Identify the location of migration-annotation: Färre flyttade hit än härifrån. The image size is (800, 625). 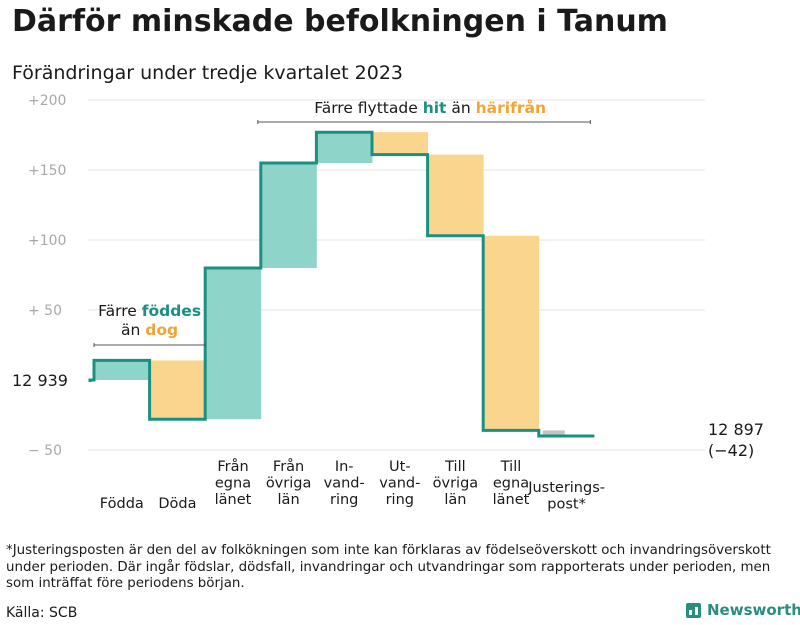
(424, 111).